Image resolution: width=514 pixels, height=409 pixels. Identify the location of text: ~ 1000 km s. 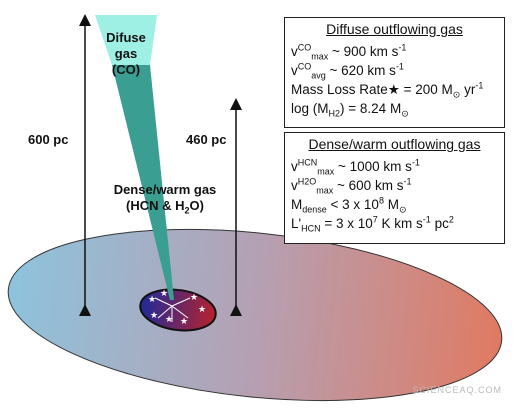
(373, 166).